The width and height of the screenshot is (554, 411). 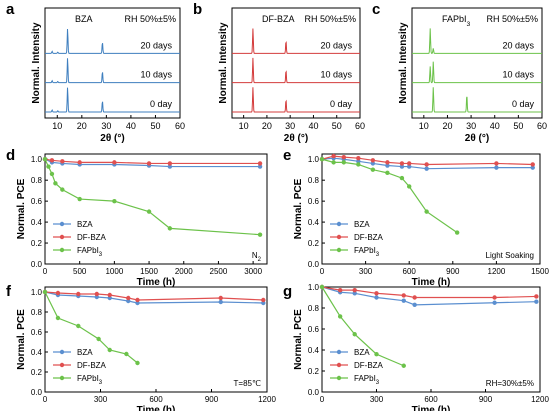 I want to click on humidity-condition: RH 50%±5%, so click(x=512, y=19).